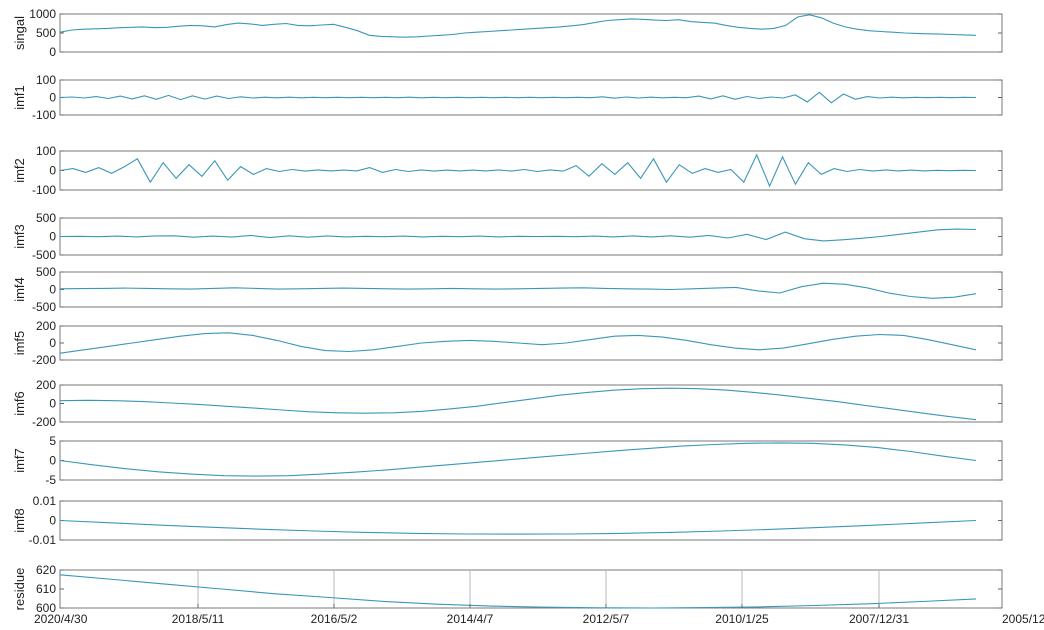 Image resolution: width=1044 pixels, height=630 pixels. I want to click on x-tick-label: 2007/12/31, so click(879, 619).